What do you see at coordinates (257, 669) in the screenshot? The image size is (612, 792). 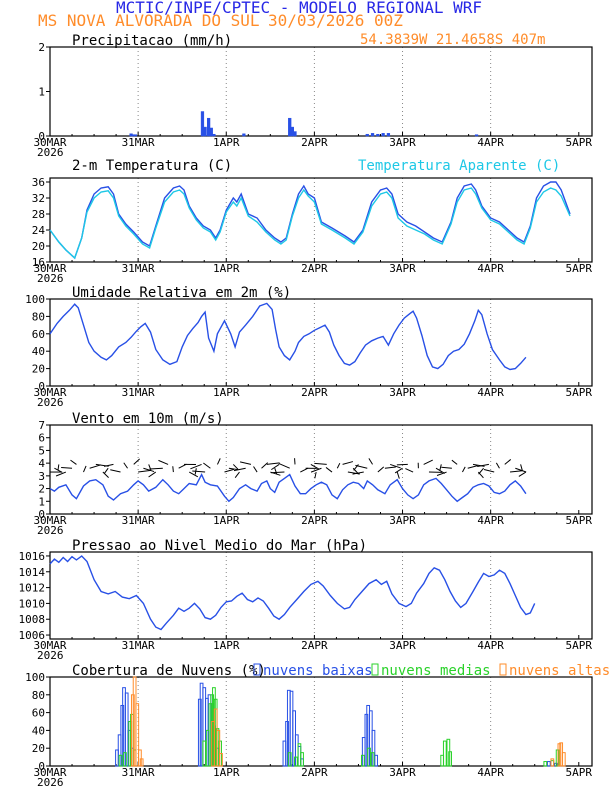 I see `panel-6-legend-swatch` at bounding box center [257, 669].